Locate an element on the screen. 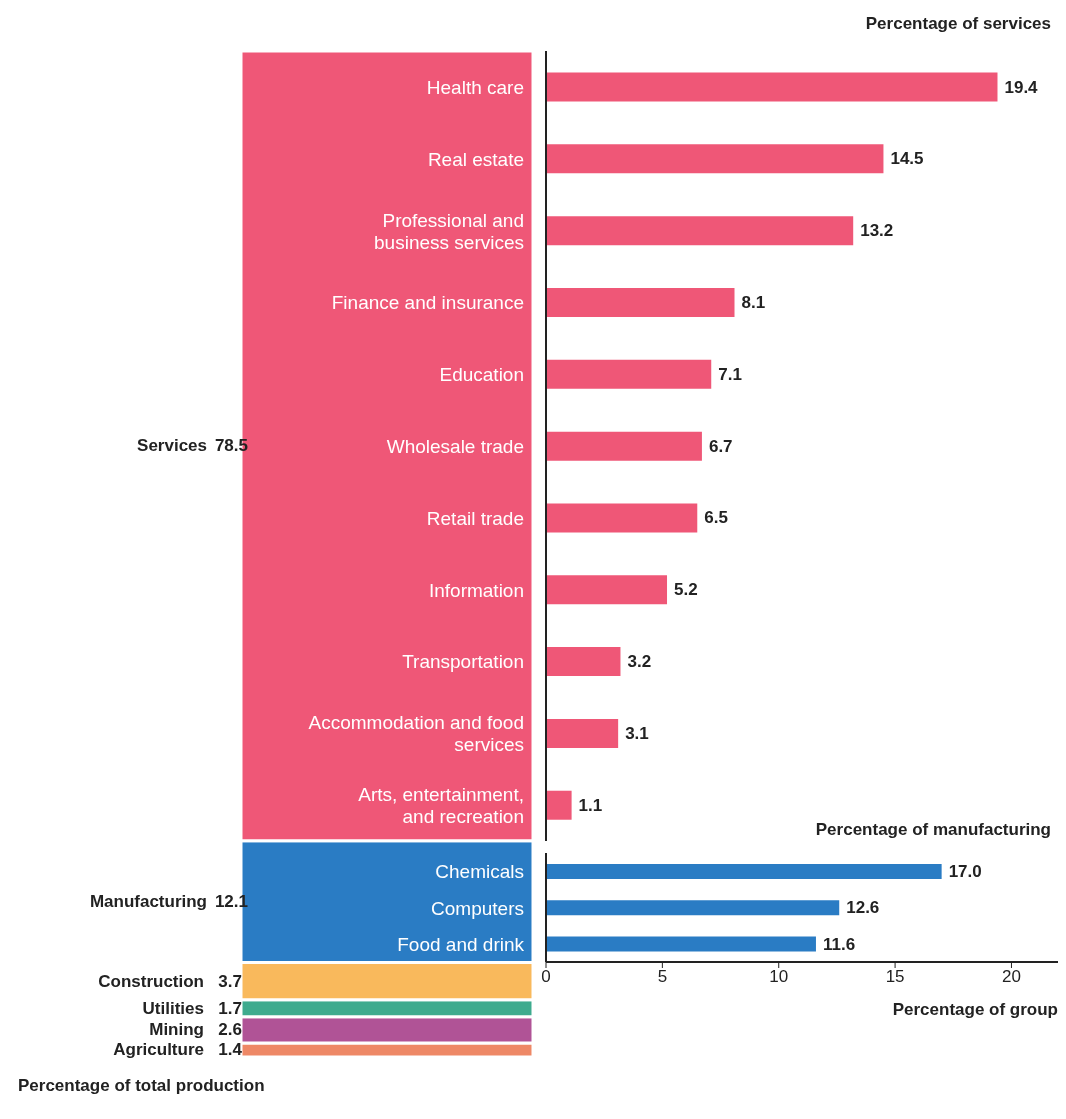  y-tick-label: Finance and insurance is located at coordinates (427, 302).